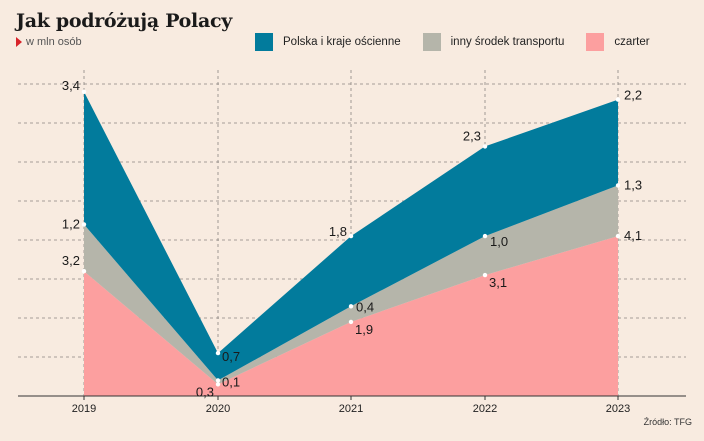  I want to click on data-label: 1,0, so click(499, 241).